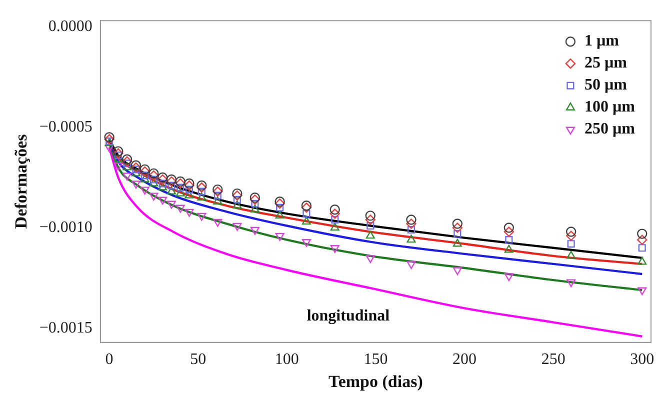  I want to click on legend-label: 250 µm, so click(610, 129).